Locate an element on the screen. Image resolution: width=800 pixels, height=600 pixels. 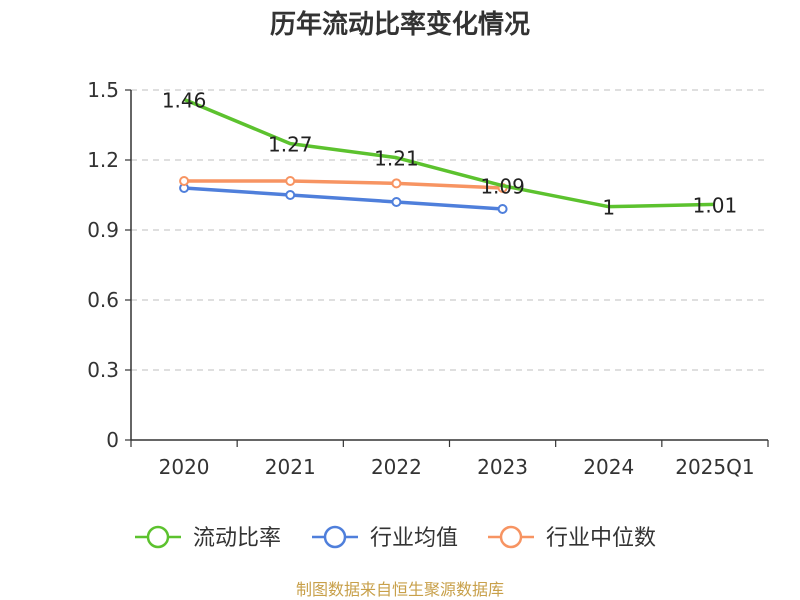
x-tick-label: 2025Q1 is located at coordinates (714, 467).